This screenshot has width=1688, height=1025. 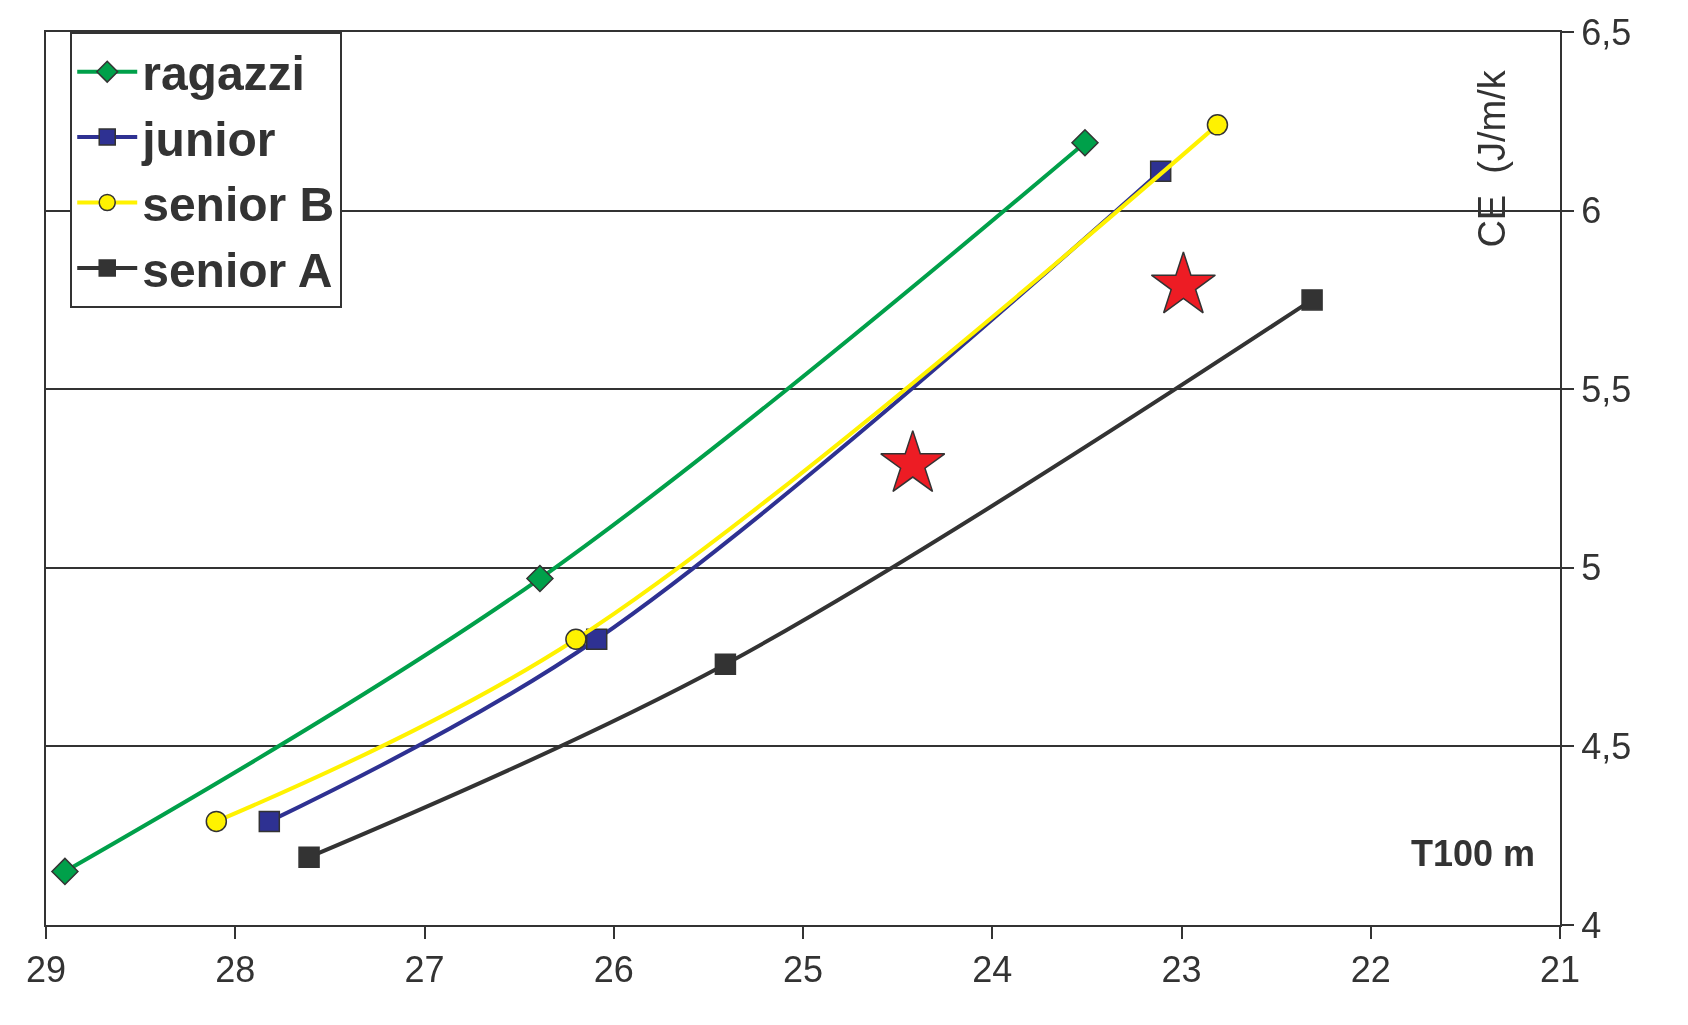 What do you see at coordinates (992, 970) in the screenshot?
I see `x-tick-label: 24` at bounding box center [992, 970].